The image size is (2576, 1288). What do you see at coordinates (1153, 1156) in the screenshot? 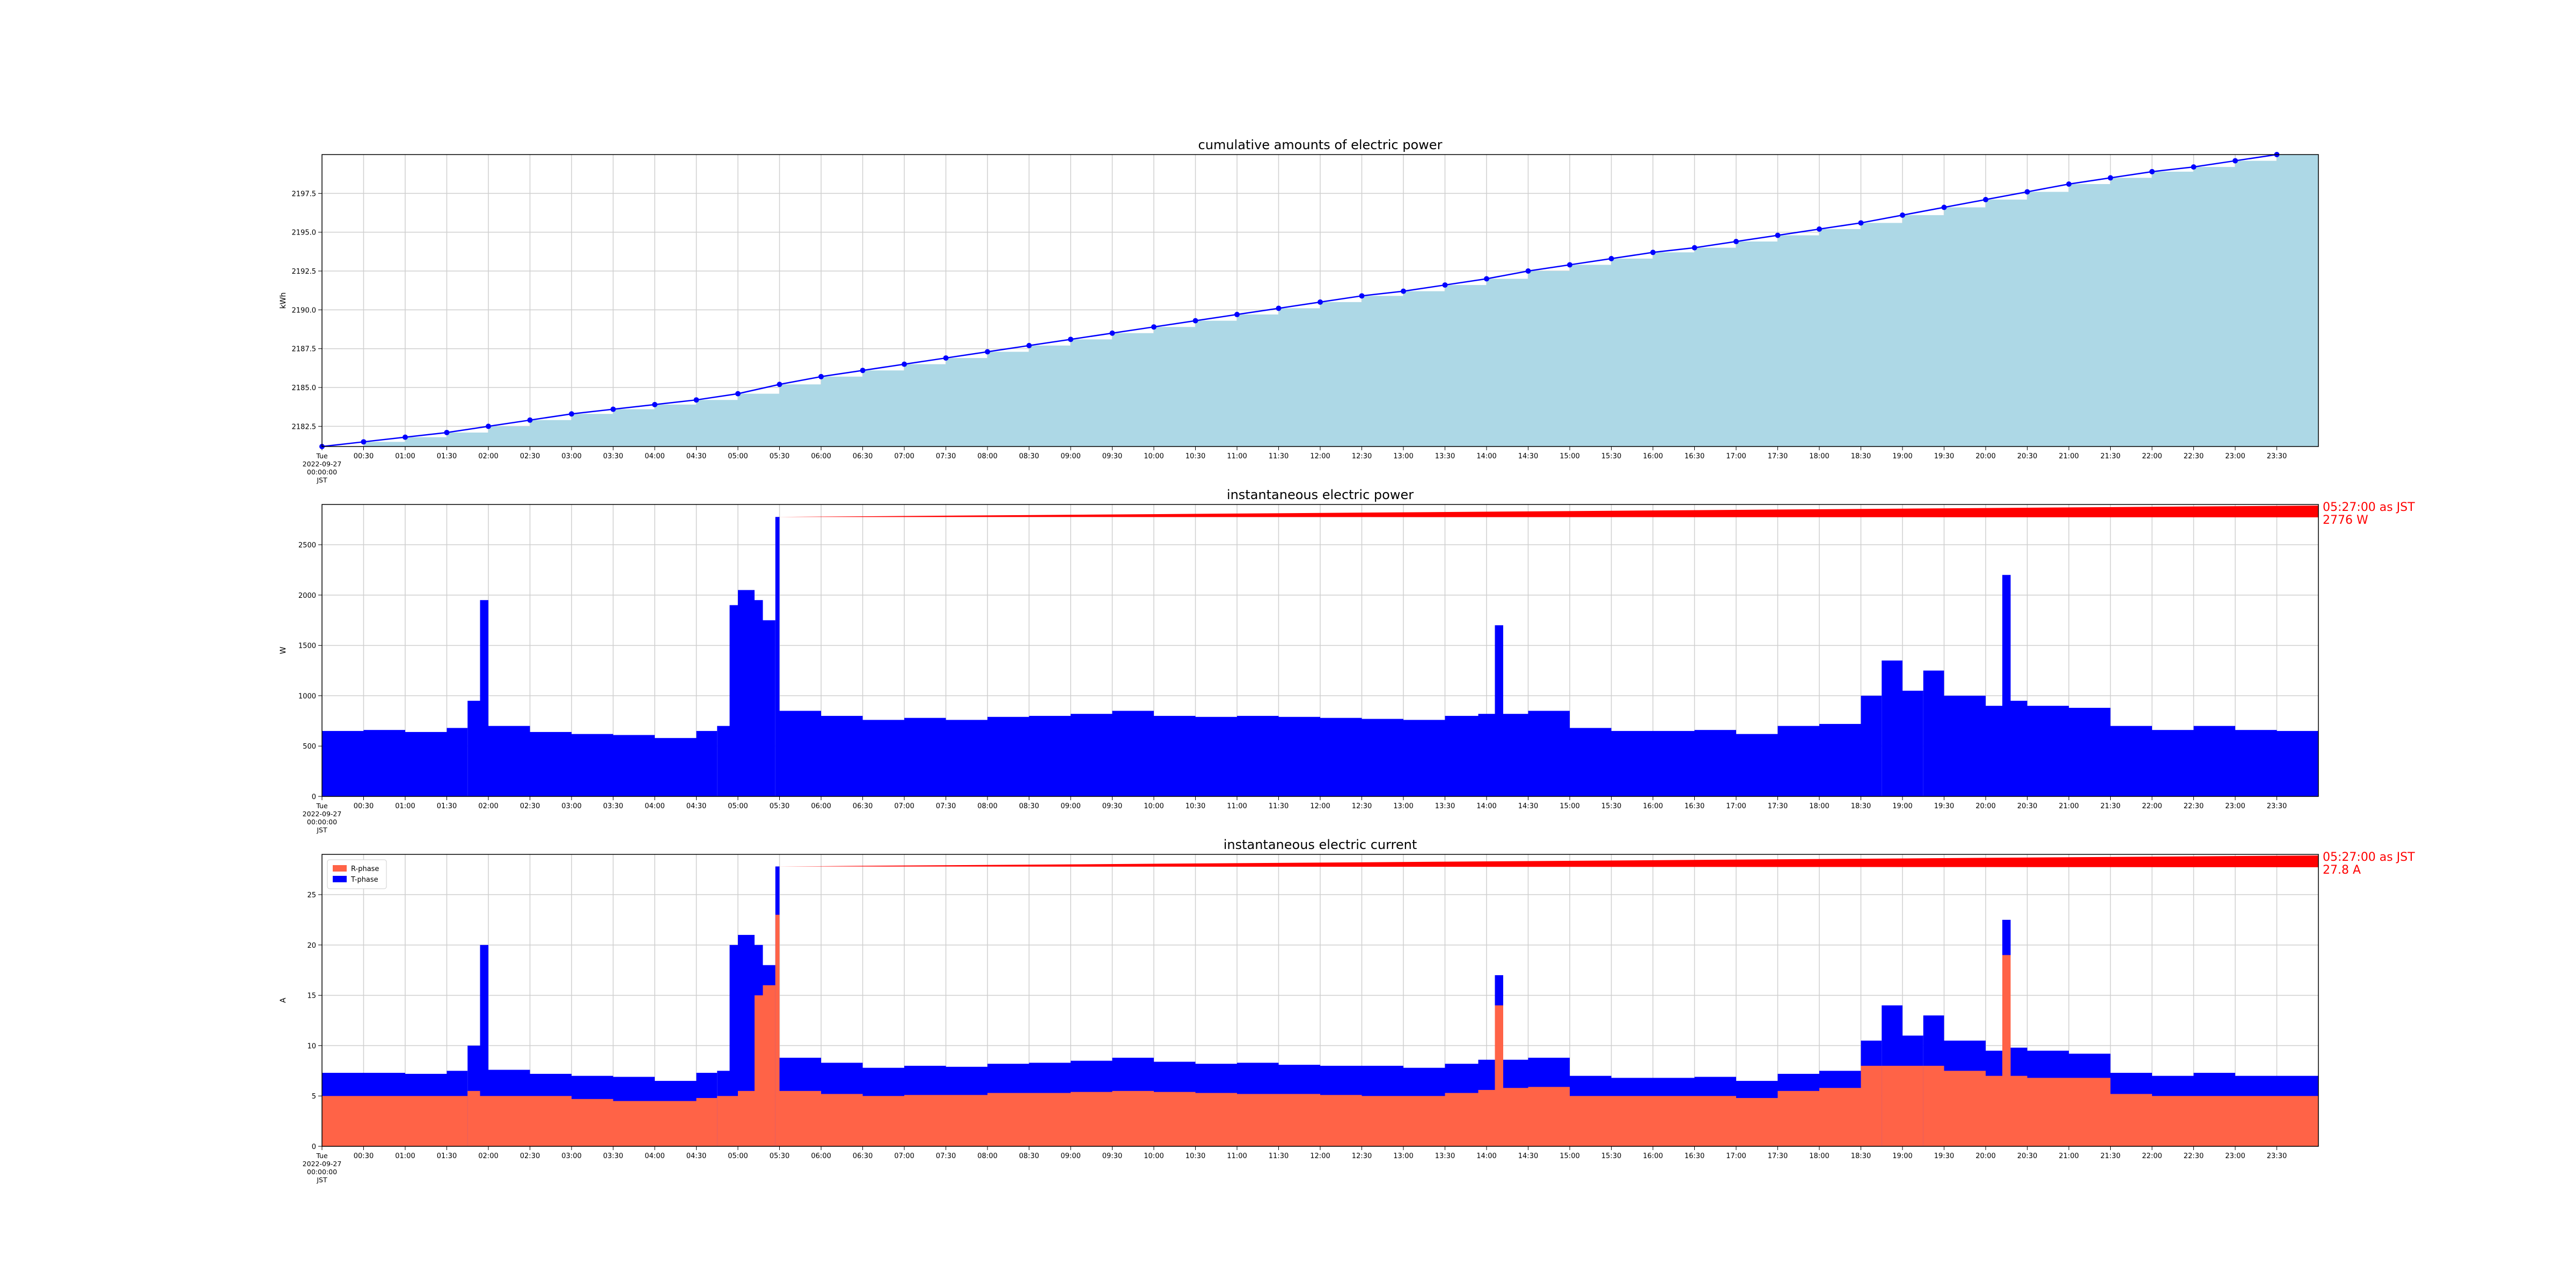
I see `x-tick-label: 10:00` at bounding box center [1153, 1156].